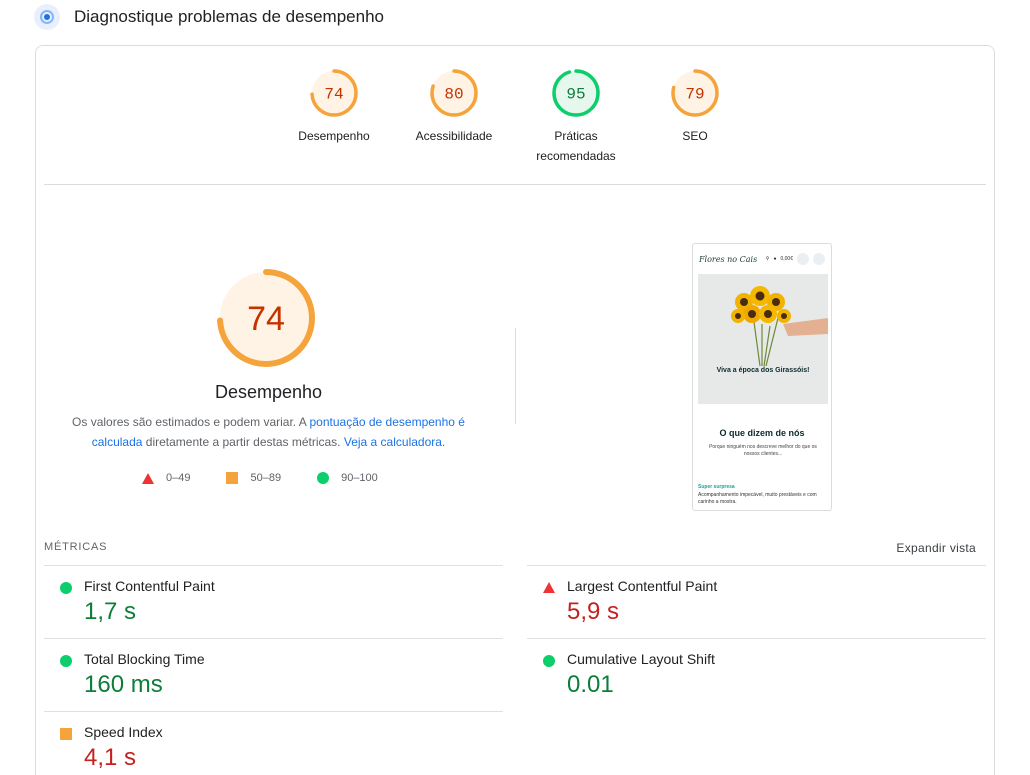 The height and width of the screenshot is (775, 1030). I want to click on metric-value: 4,1 s, so click(110, 757).